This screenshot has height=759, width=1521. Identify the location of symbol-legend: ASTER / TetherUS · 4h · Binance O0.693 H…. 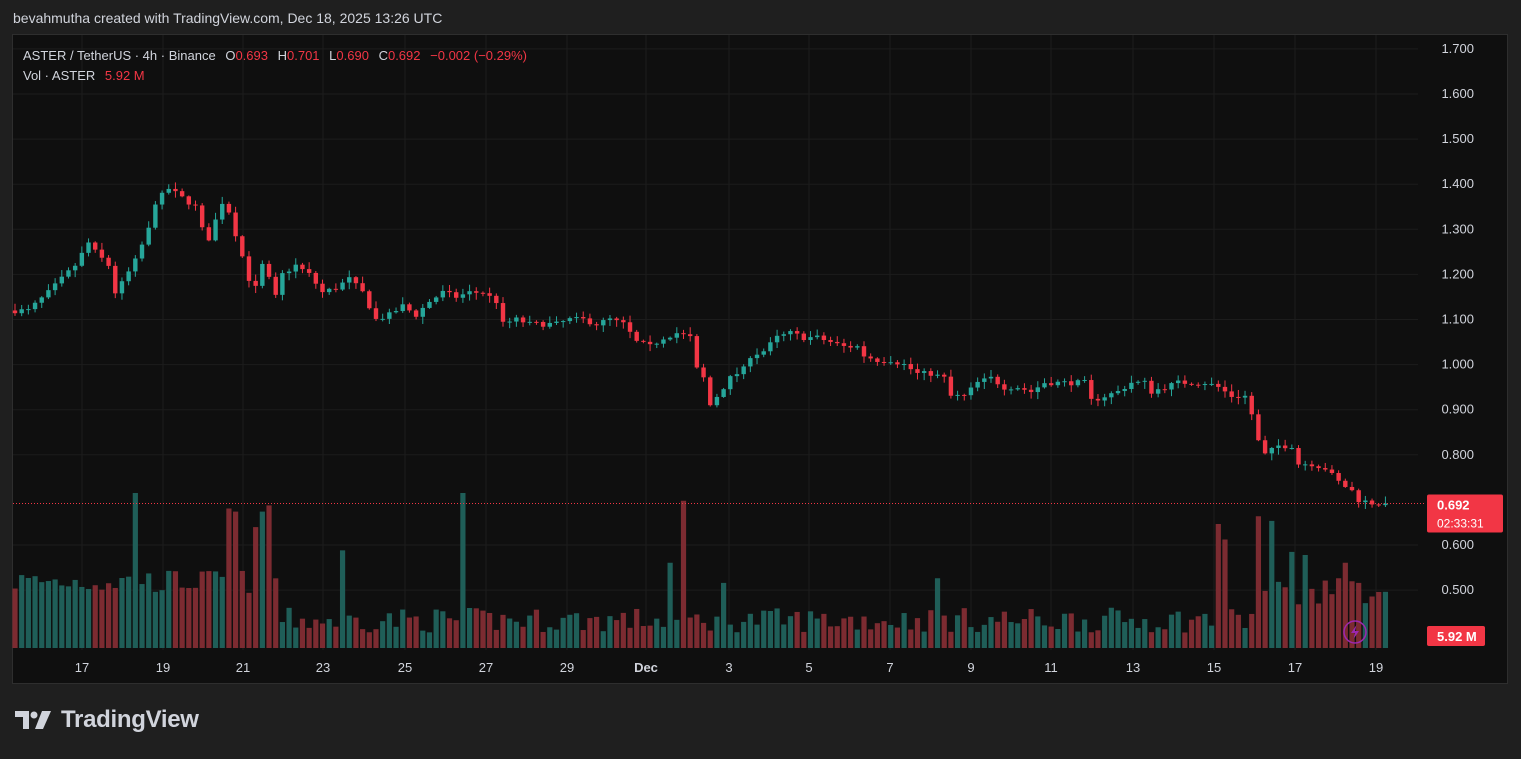
(275, 66).